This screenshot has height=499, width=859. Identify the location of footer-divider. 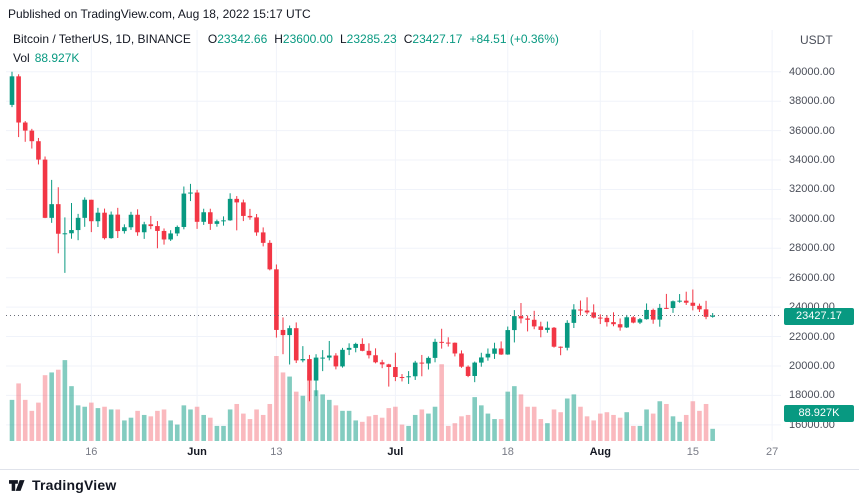
(429, 469).